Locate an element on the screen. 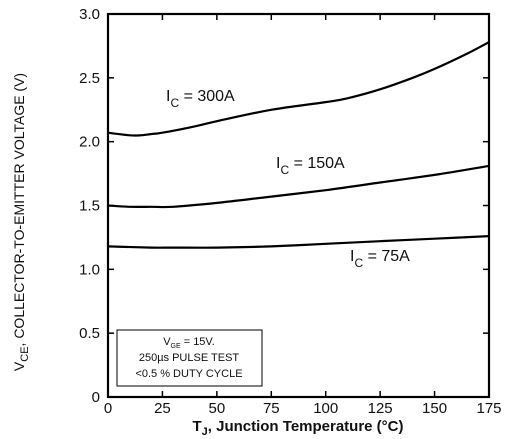 This screenshot has height=439, width=513. x-tick-label: 175 is located at coordinates (488, 408).